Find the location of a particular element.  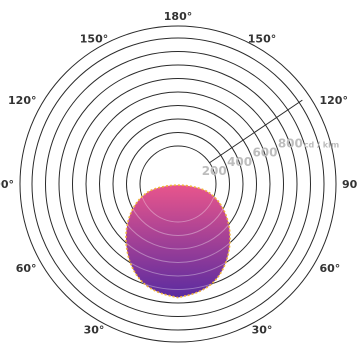

angle-label-right: 30° is located at coordinates (262, 329).